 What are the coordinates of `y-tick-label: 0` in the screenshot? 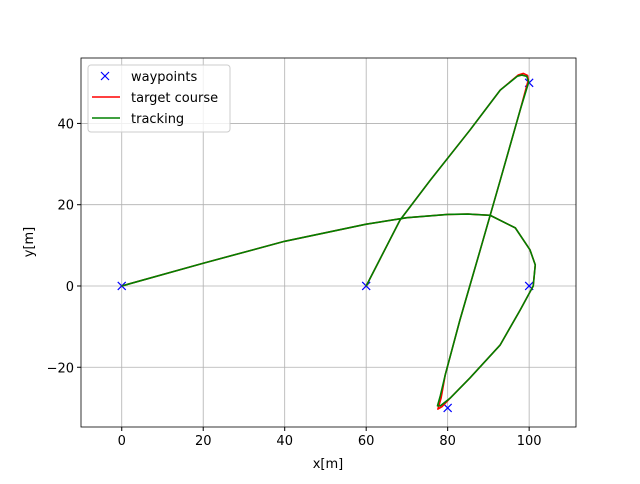 It's located at (70, 287).